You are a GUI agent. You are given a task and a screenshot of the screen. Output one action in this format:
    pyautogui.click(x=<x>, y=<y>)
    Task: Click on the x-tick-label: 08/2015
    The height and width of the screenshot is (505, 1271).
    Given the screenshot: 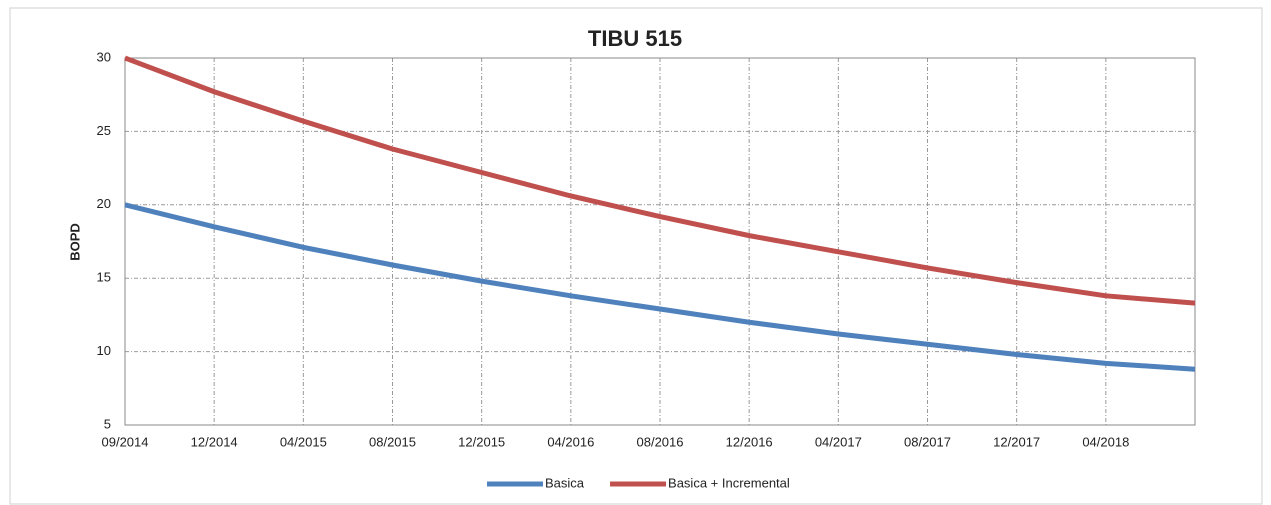 What is the action you would take?
    pyautogui.click(x=392, y=441)
    